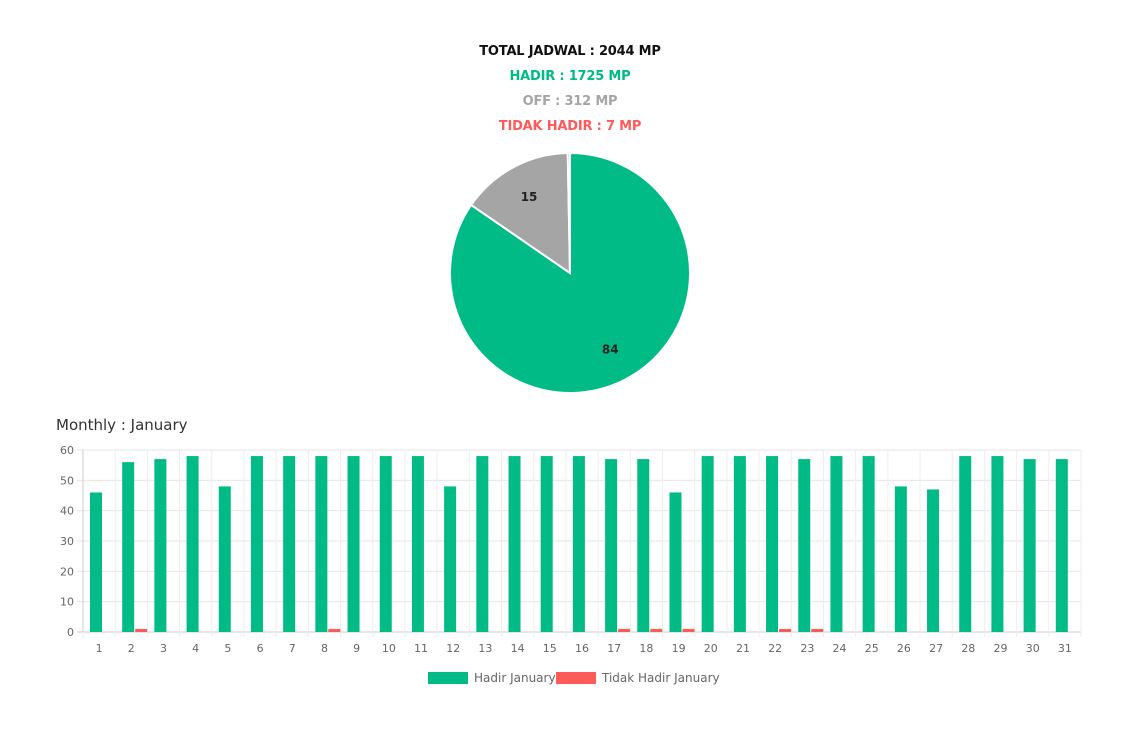  What do you see at coordinates (356, 648) in the screenshot?
I see `x-tick-label: 9` at bounding box center [356, 648].